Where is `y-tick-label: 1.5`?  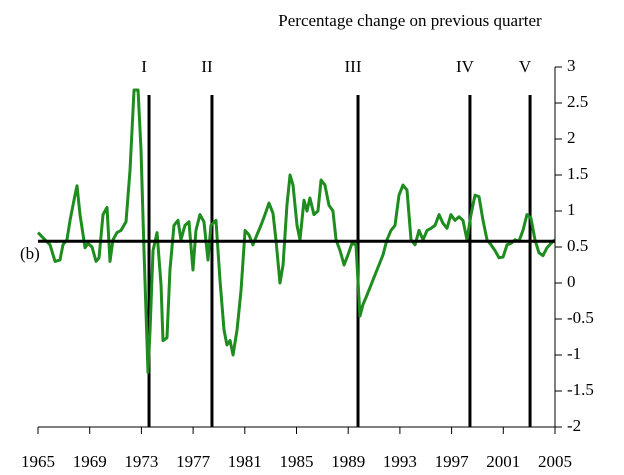
y-tick-label: 1.5 is located at coordinates (577, 173).